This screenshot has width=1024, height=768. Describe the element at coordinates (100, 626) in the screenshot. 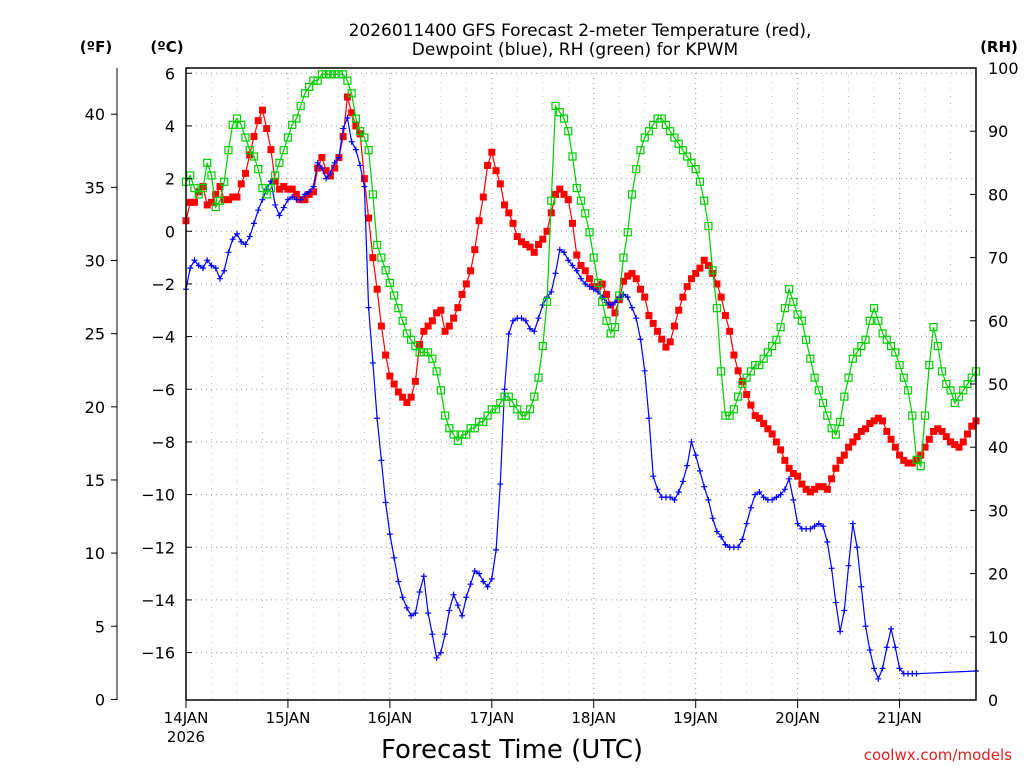

I see `fahrenheit-tick-label: 5` at that location.